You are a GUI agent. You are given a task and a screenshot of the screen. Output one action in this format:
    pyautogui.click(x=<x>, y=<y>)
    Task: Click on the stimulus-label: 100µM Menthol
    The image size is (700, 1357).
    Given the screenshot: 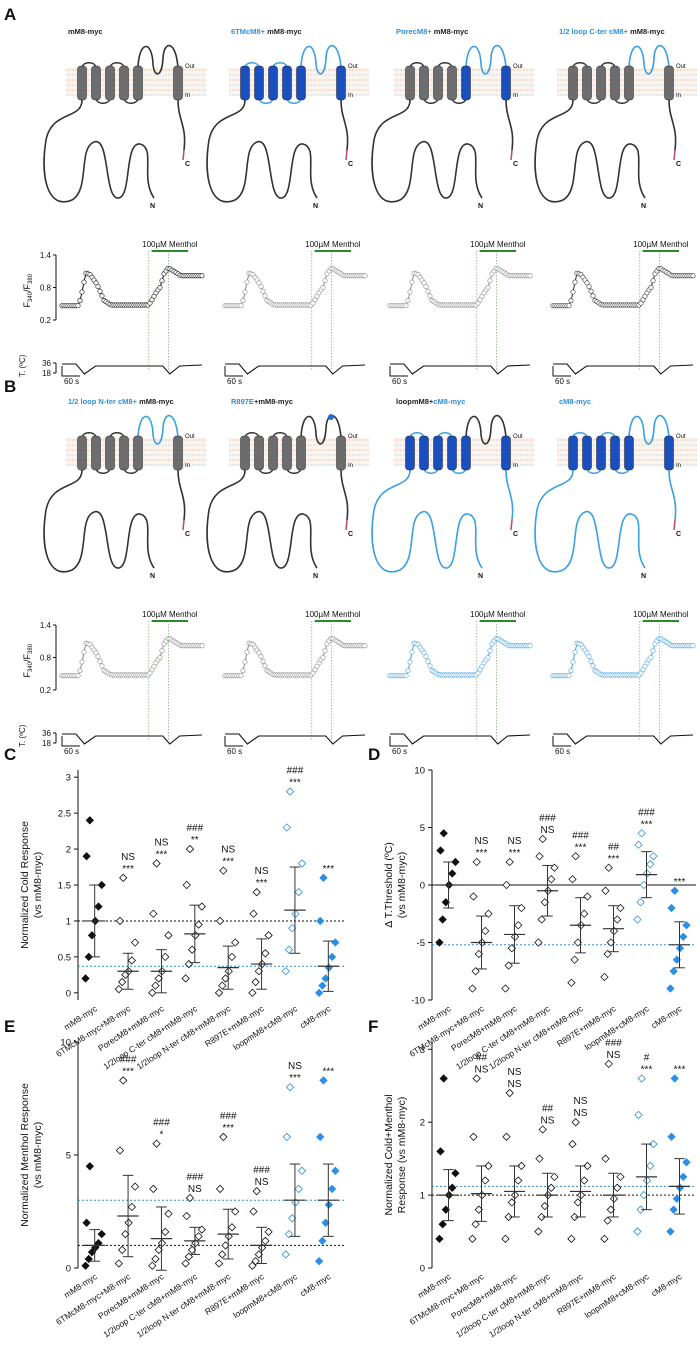 What is the action you would take?
    pyautogui.click(x=498, y=614)
    